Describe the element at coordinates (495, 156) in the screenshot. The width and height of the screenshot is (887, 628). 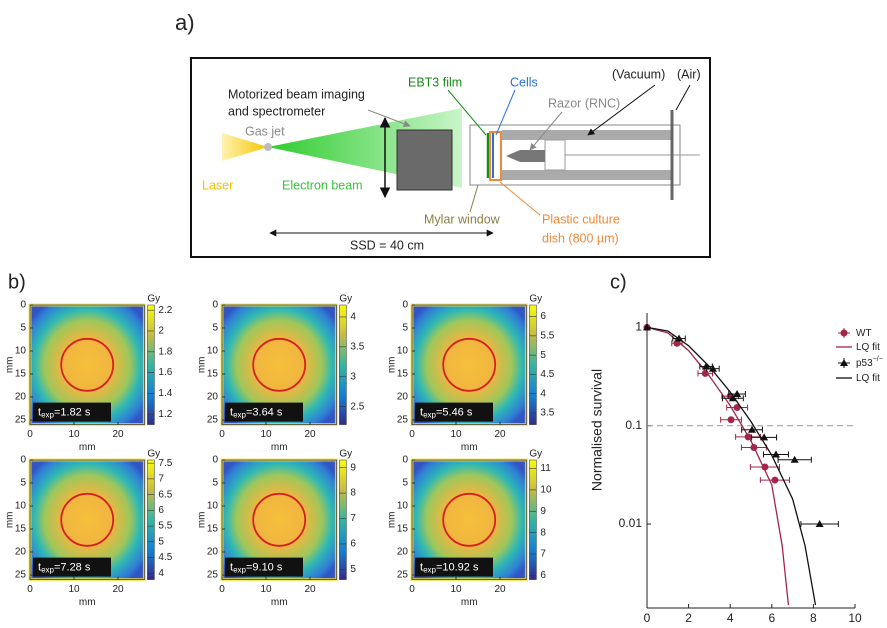
I see `dish-shape` at that location.